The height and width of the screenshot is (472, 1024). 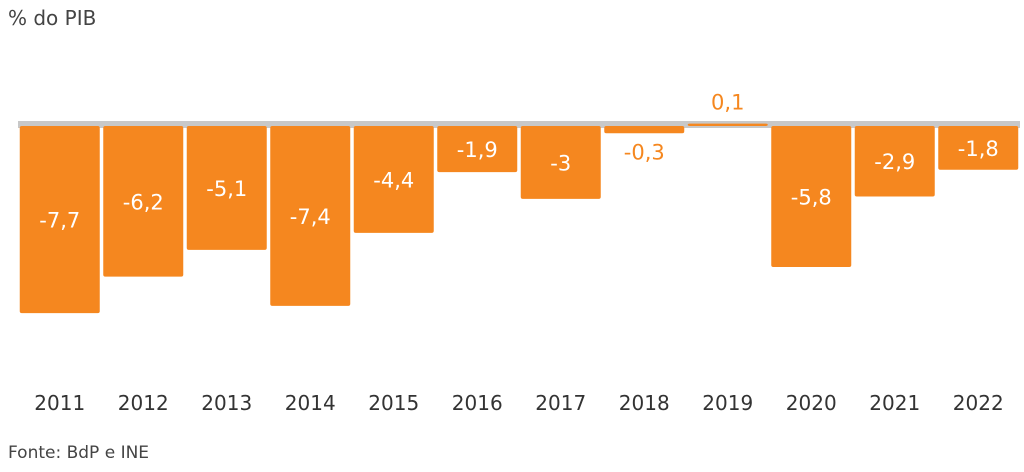 I want to click on x-tick-label-2019: 2019, so click(x=727, y=403).